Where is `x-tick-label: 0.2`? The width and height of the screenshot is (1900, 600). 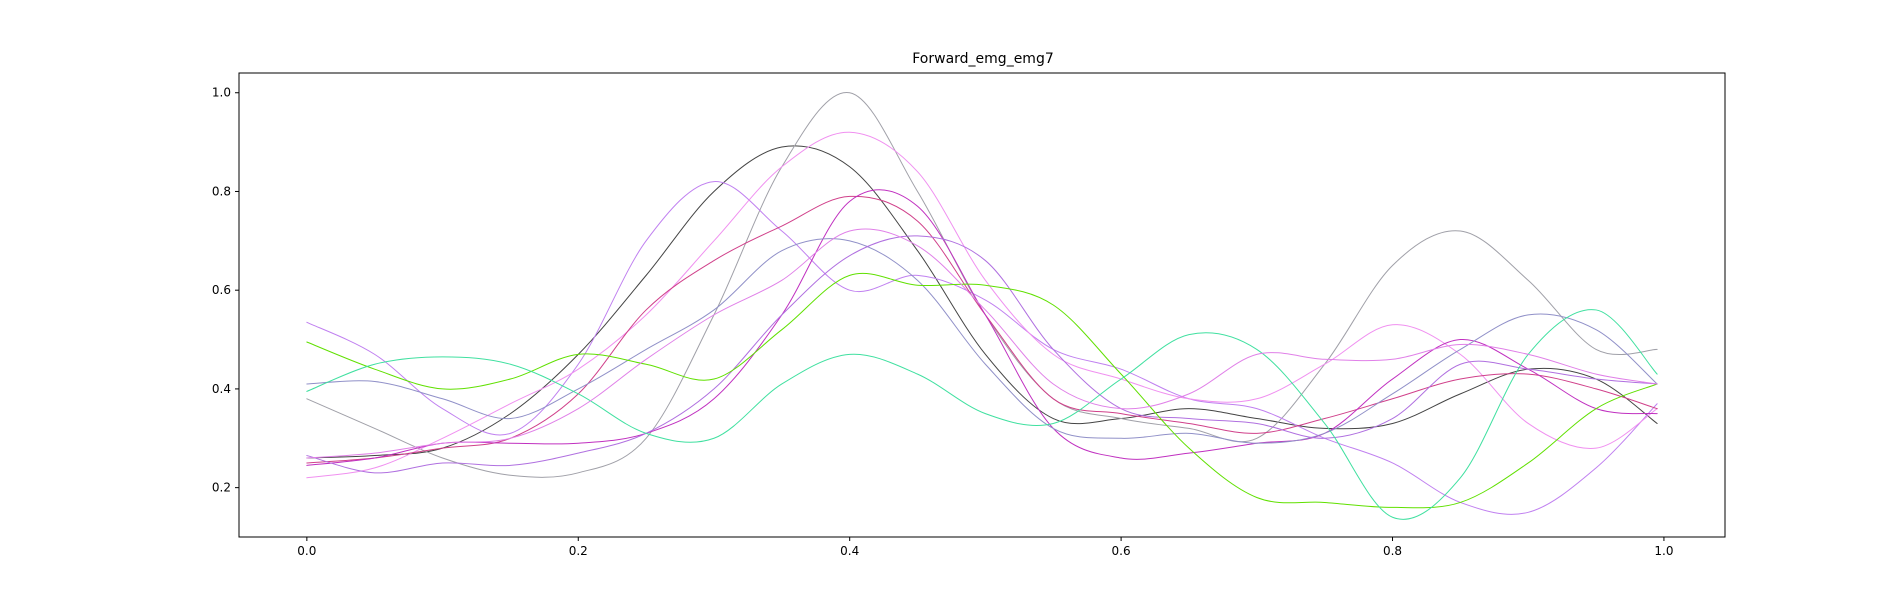 x-tick-label: 0.2 is located at coordinates (578, 551).